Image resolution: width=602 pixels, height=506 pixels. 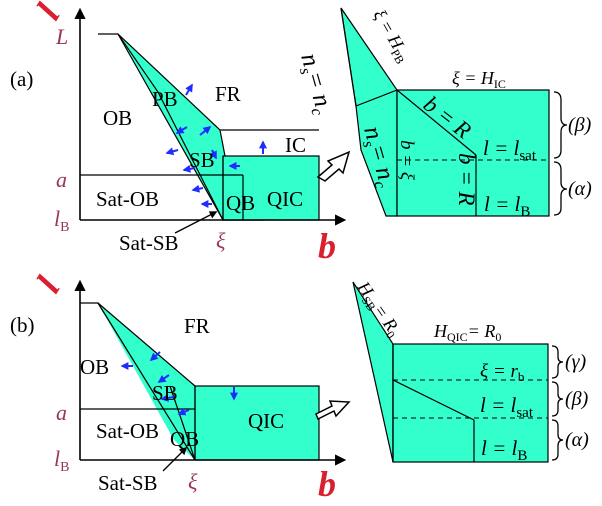 I want to click on region-b-SatOB: Sat-OB, so click(x=127, y=431).